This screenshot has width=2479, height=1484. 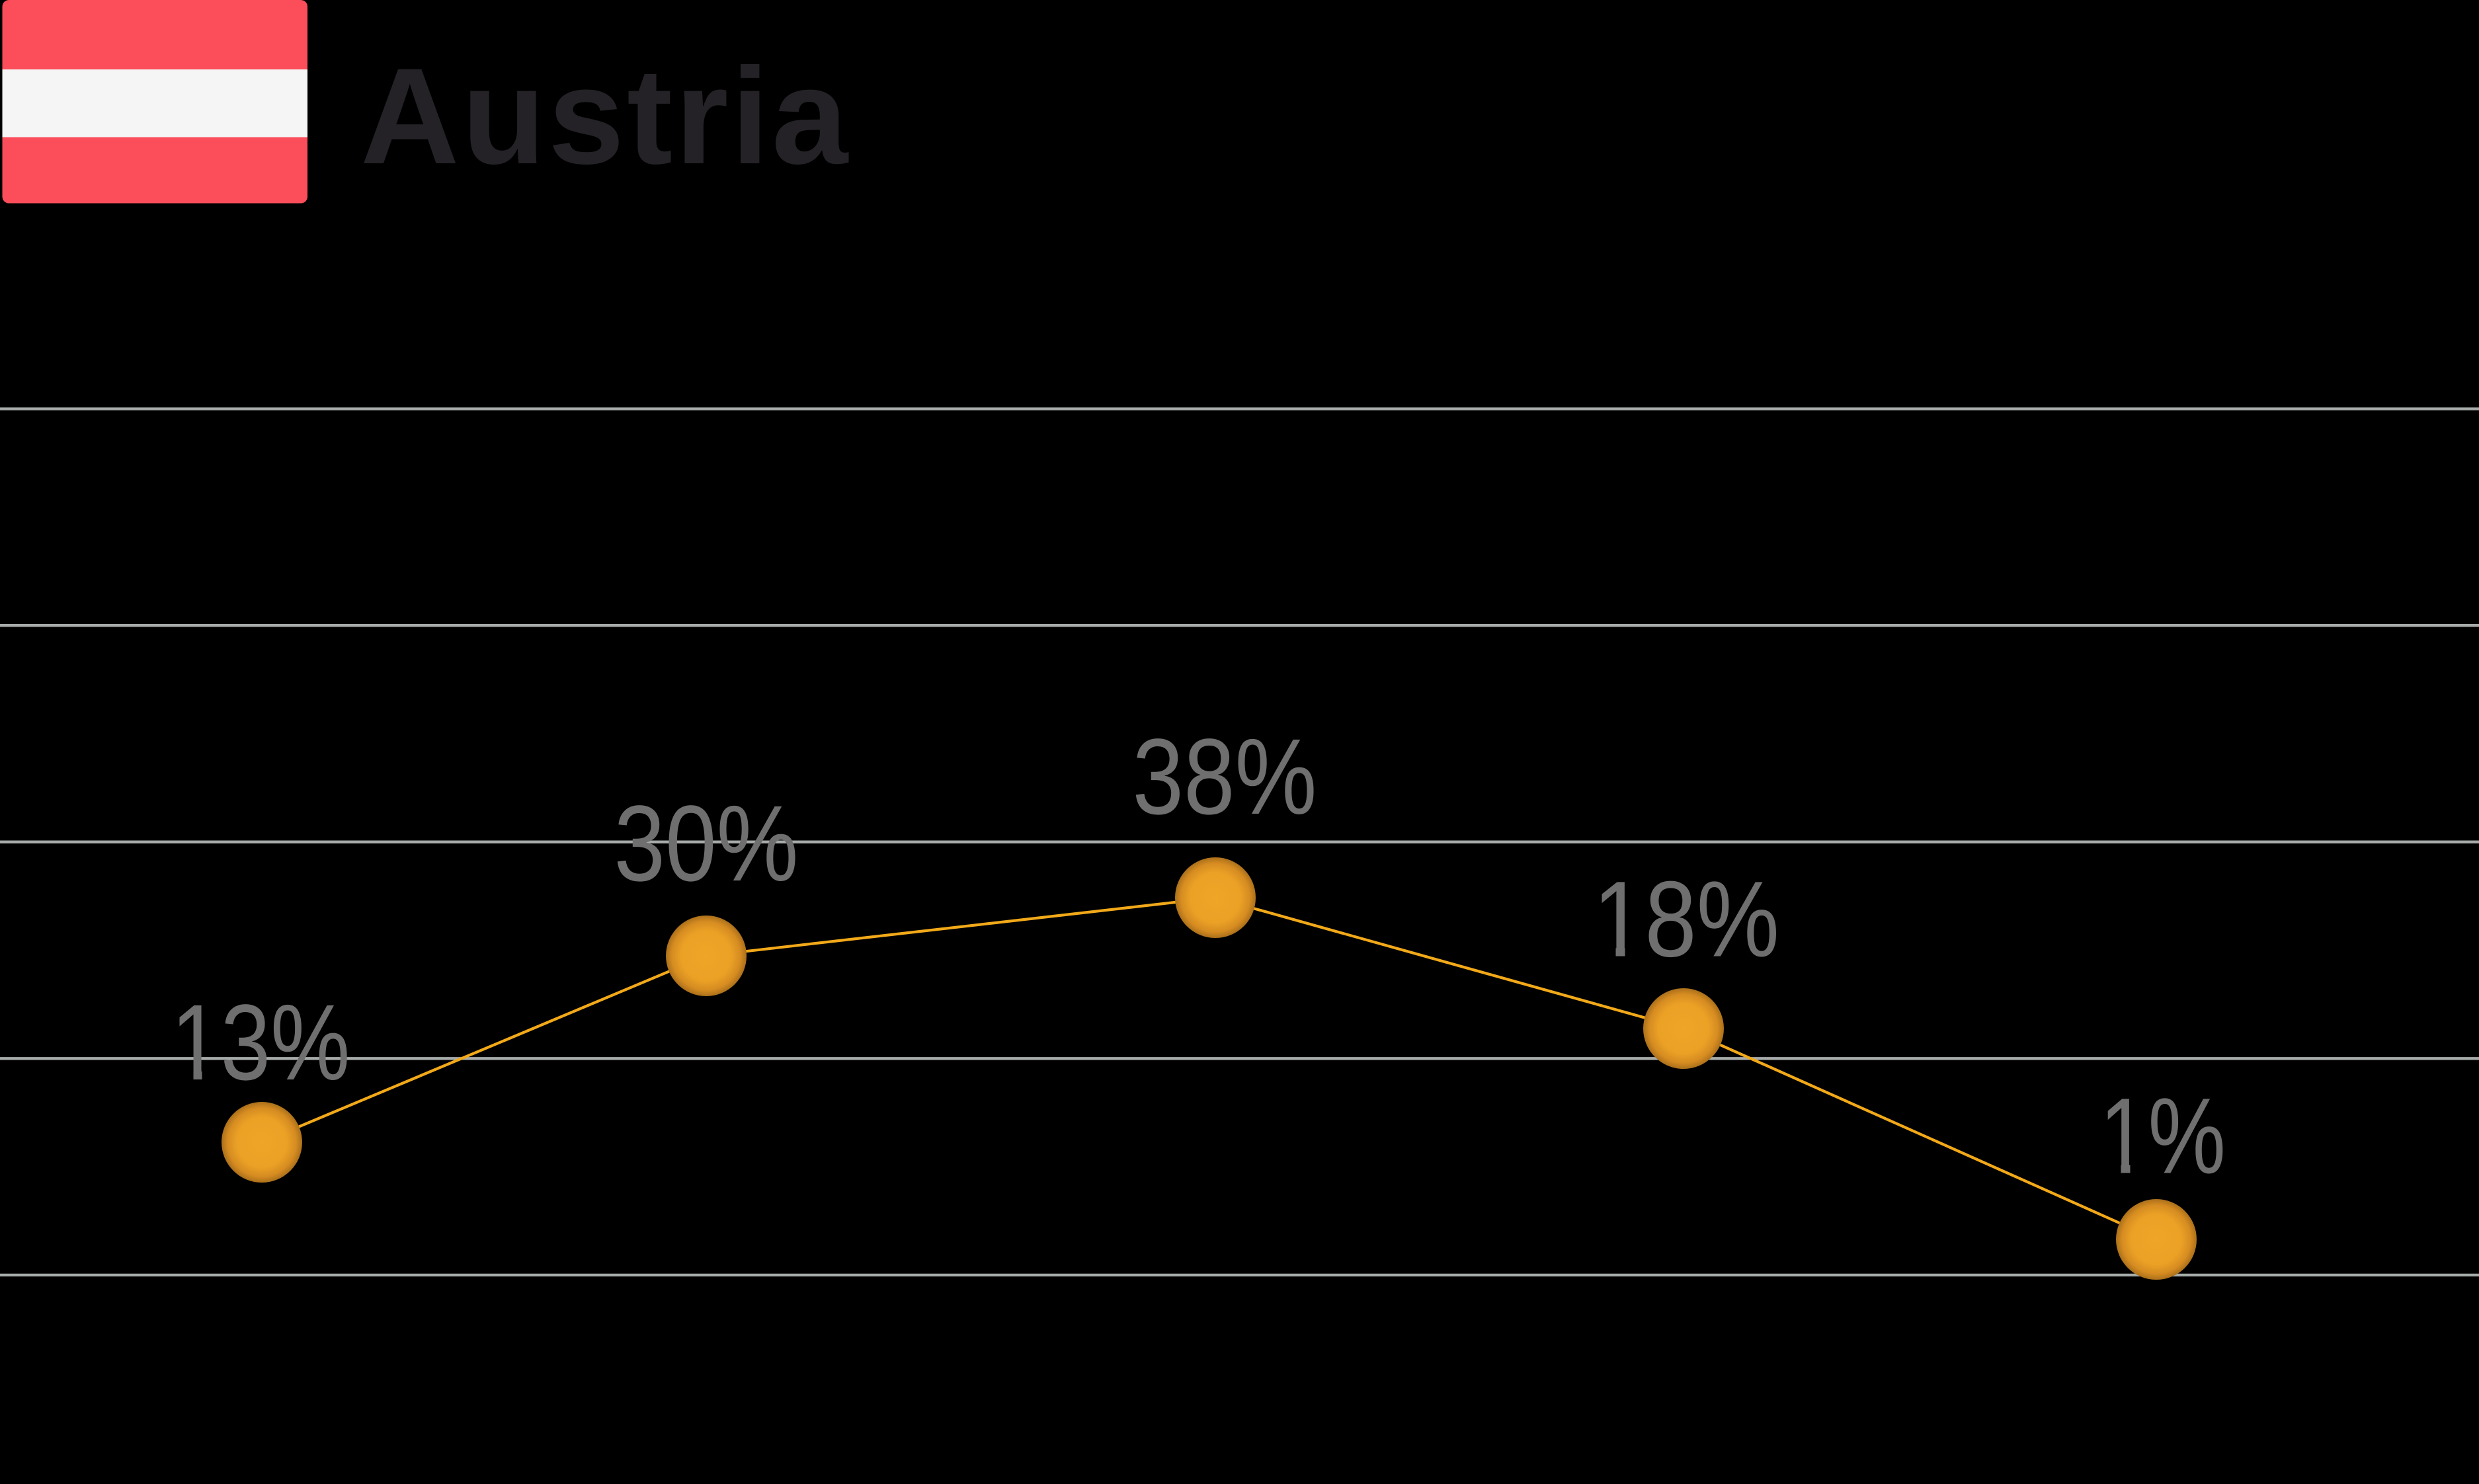 I want to click on svg-text: 38%, so click(x=1225, y=776).